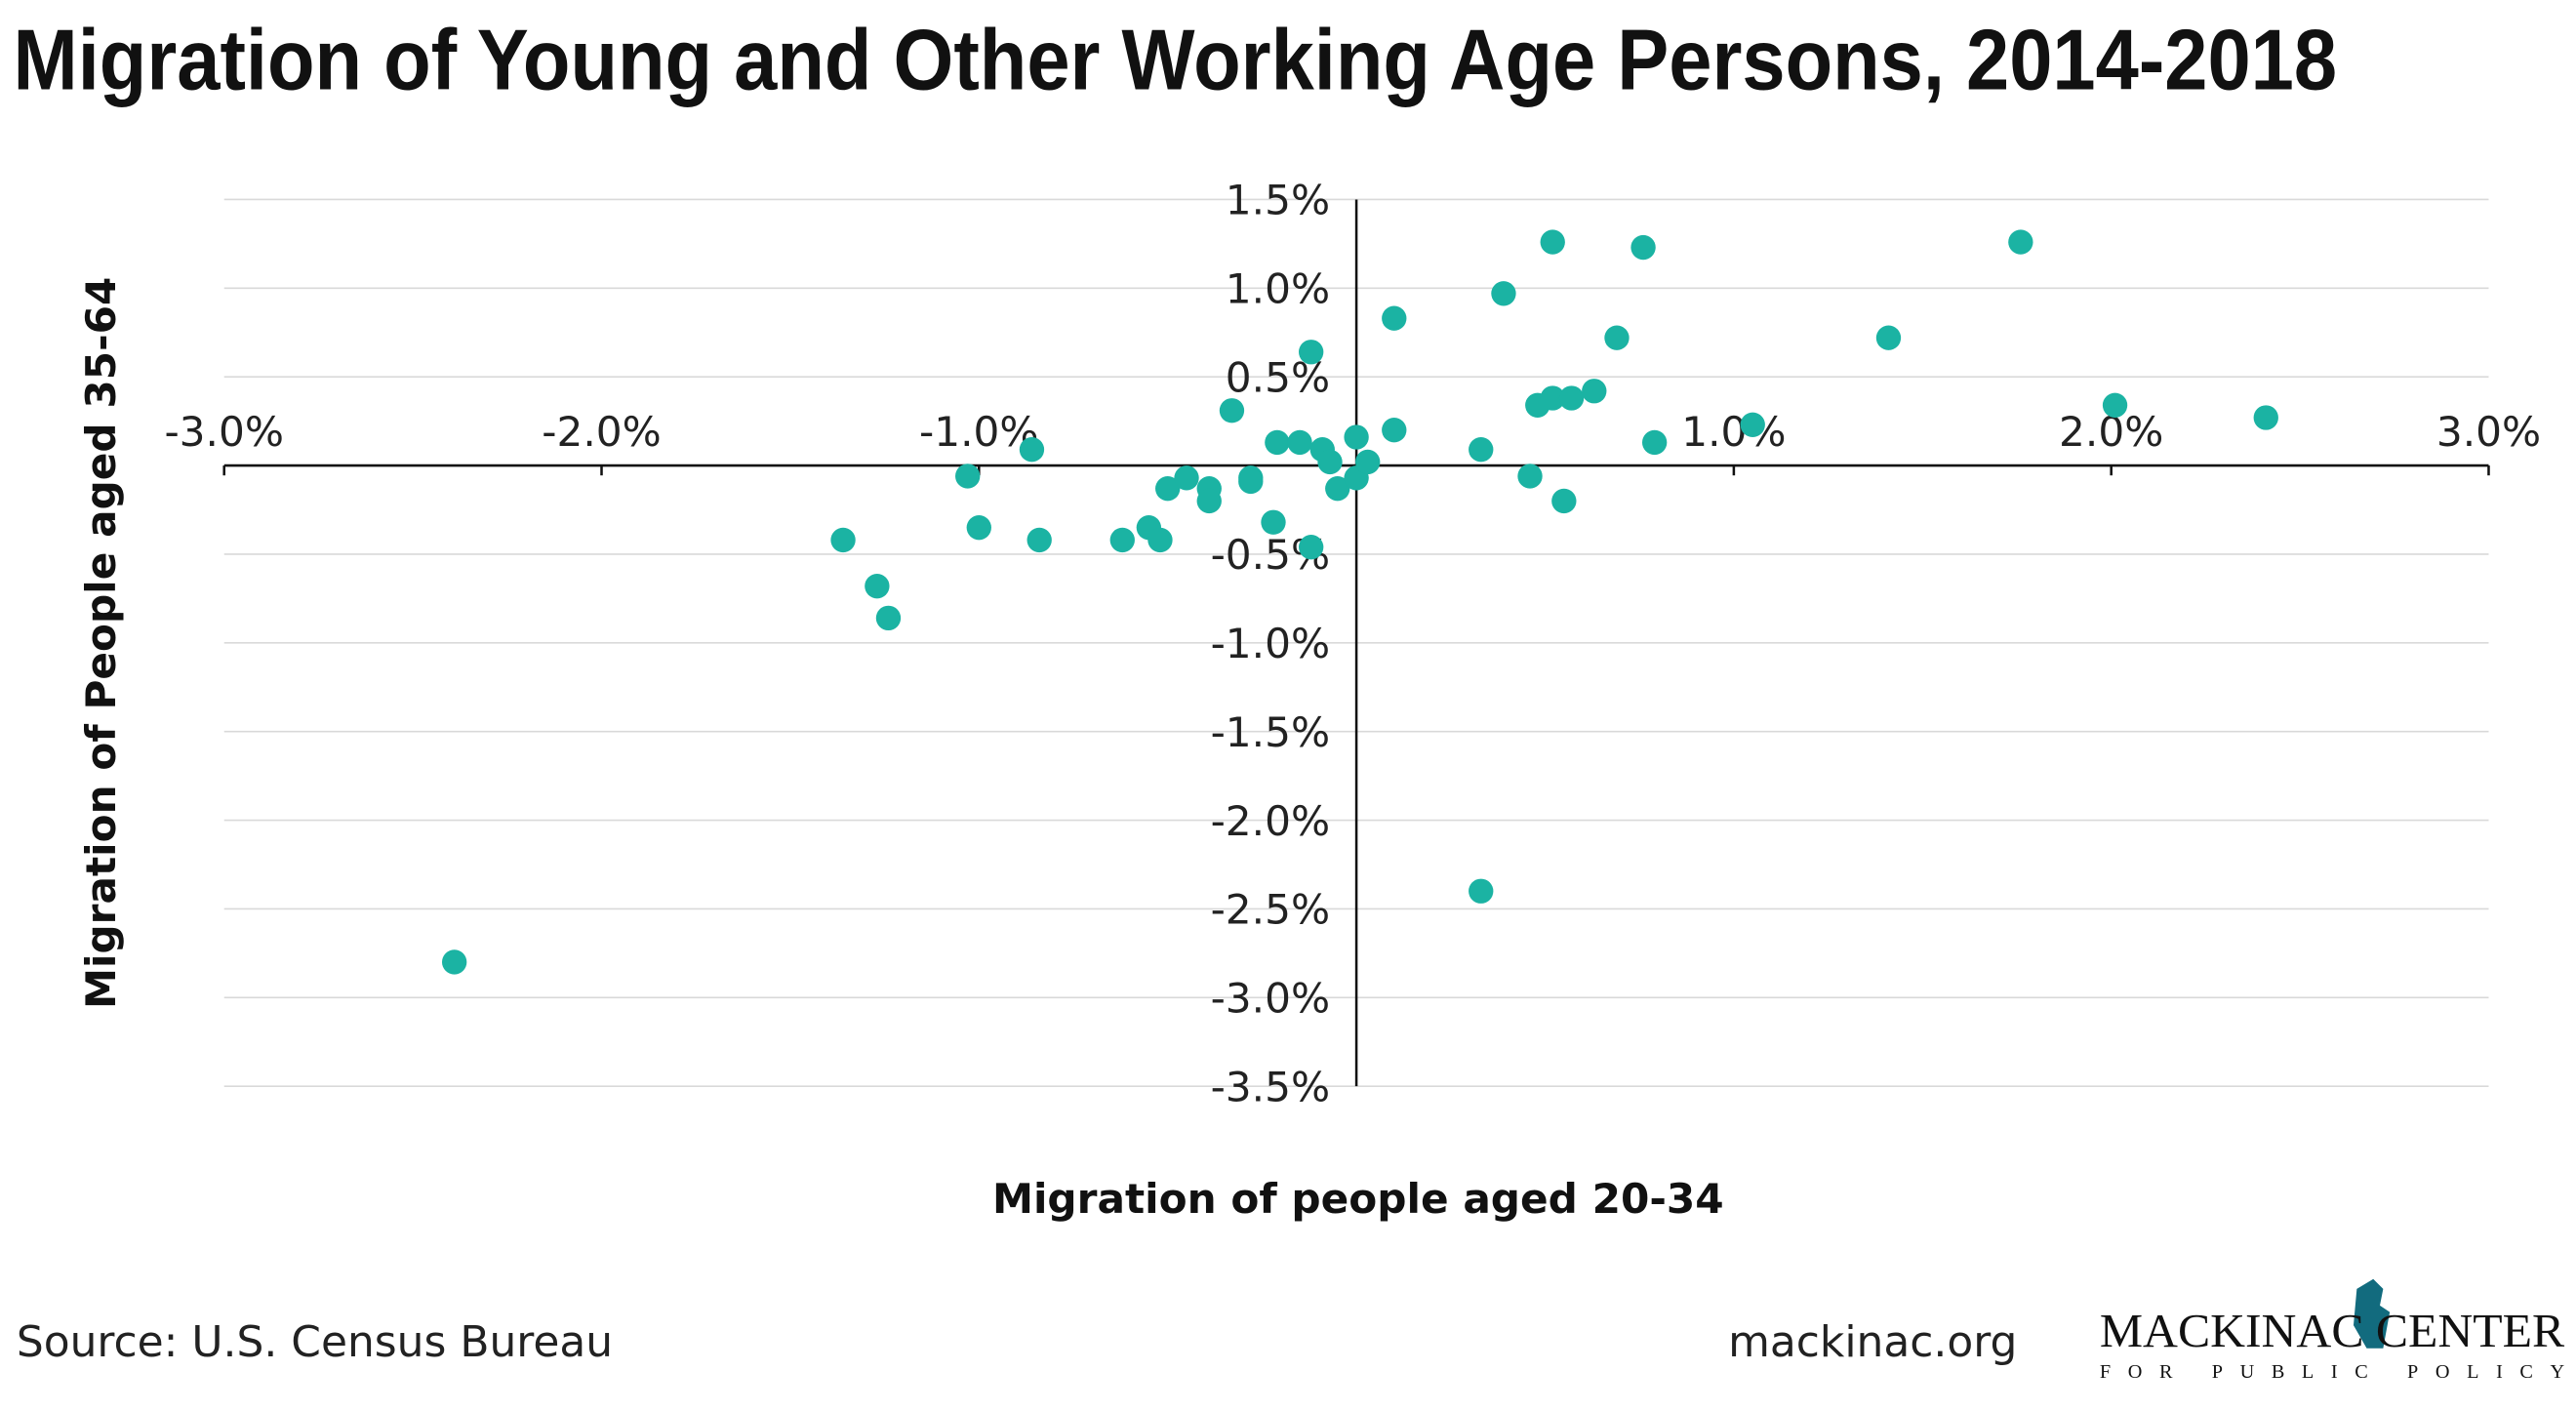  What do you see at coordinates (1271, 732) in the screenshot?
I see `y-tick-label: -1.5%` at bounding box center [1271, 732].